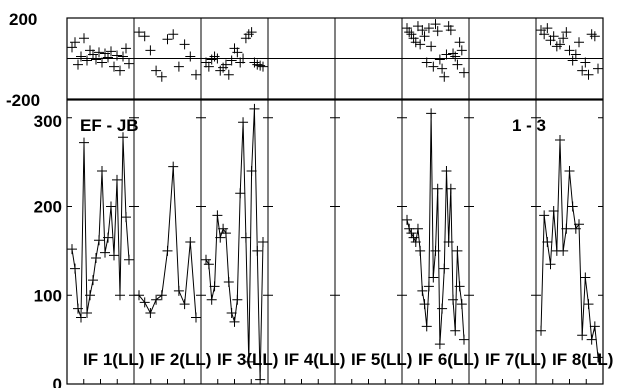 Image resolution: width=639 pixels, height=388 pixels. What do you see at coordinates (109, 125) in the screenshot?
I see `baseline-label: EF - JB` at bounding box center [109, 125].